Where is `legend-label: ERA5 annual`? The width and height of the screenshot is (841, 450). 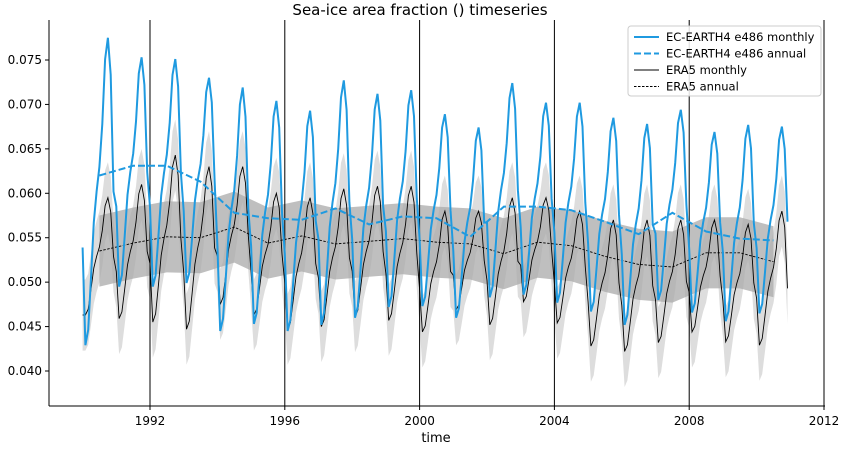
legend-label: ERA5 annual is located at coordinates (702, 87).